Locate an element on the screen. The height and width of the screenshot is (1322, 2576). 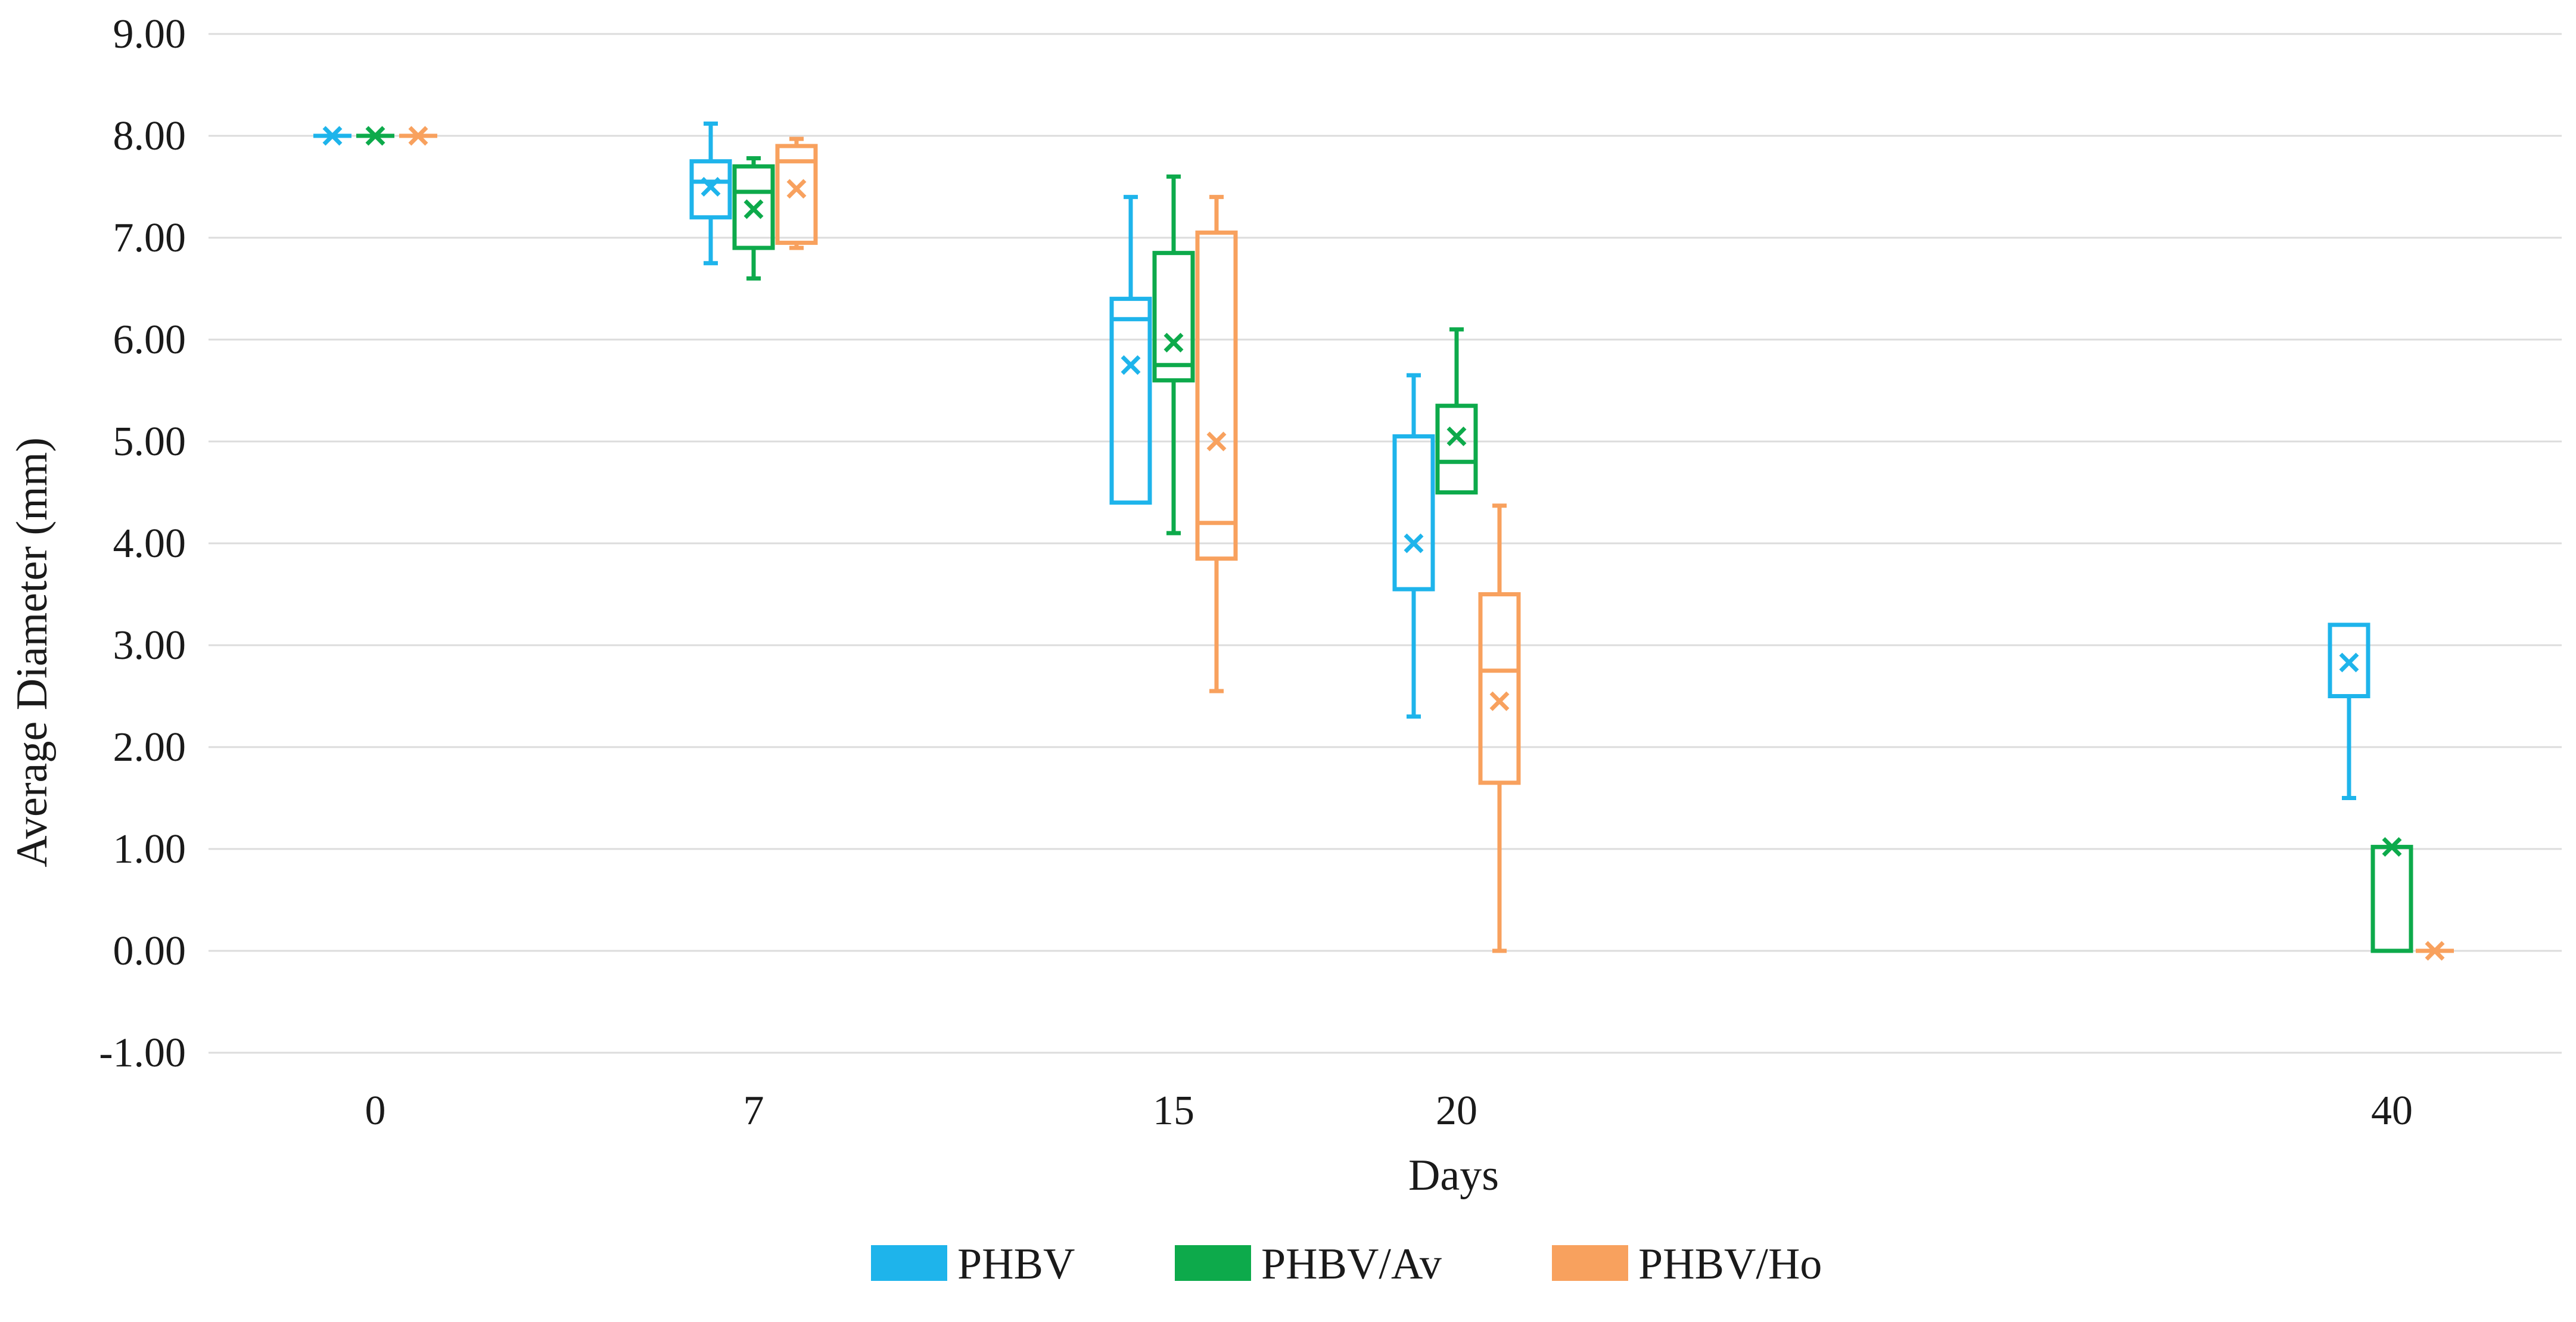
legend: PHBV PHBV/Av PHBV/Ho is located at coordinates (1346, 1264).